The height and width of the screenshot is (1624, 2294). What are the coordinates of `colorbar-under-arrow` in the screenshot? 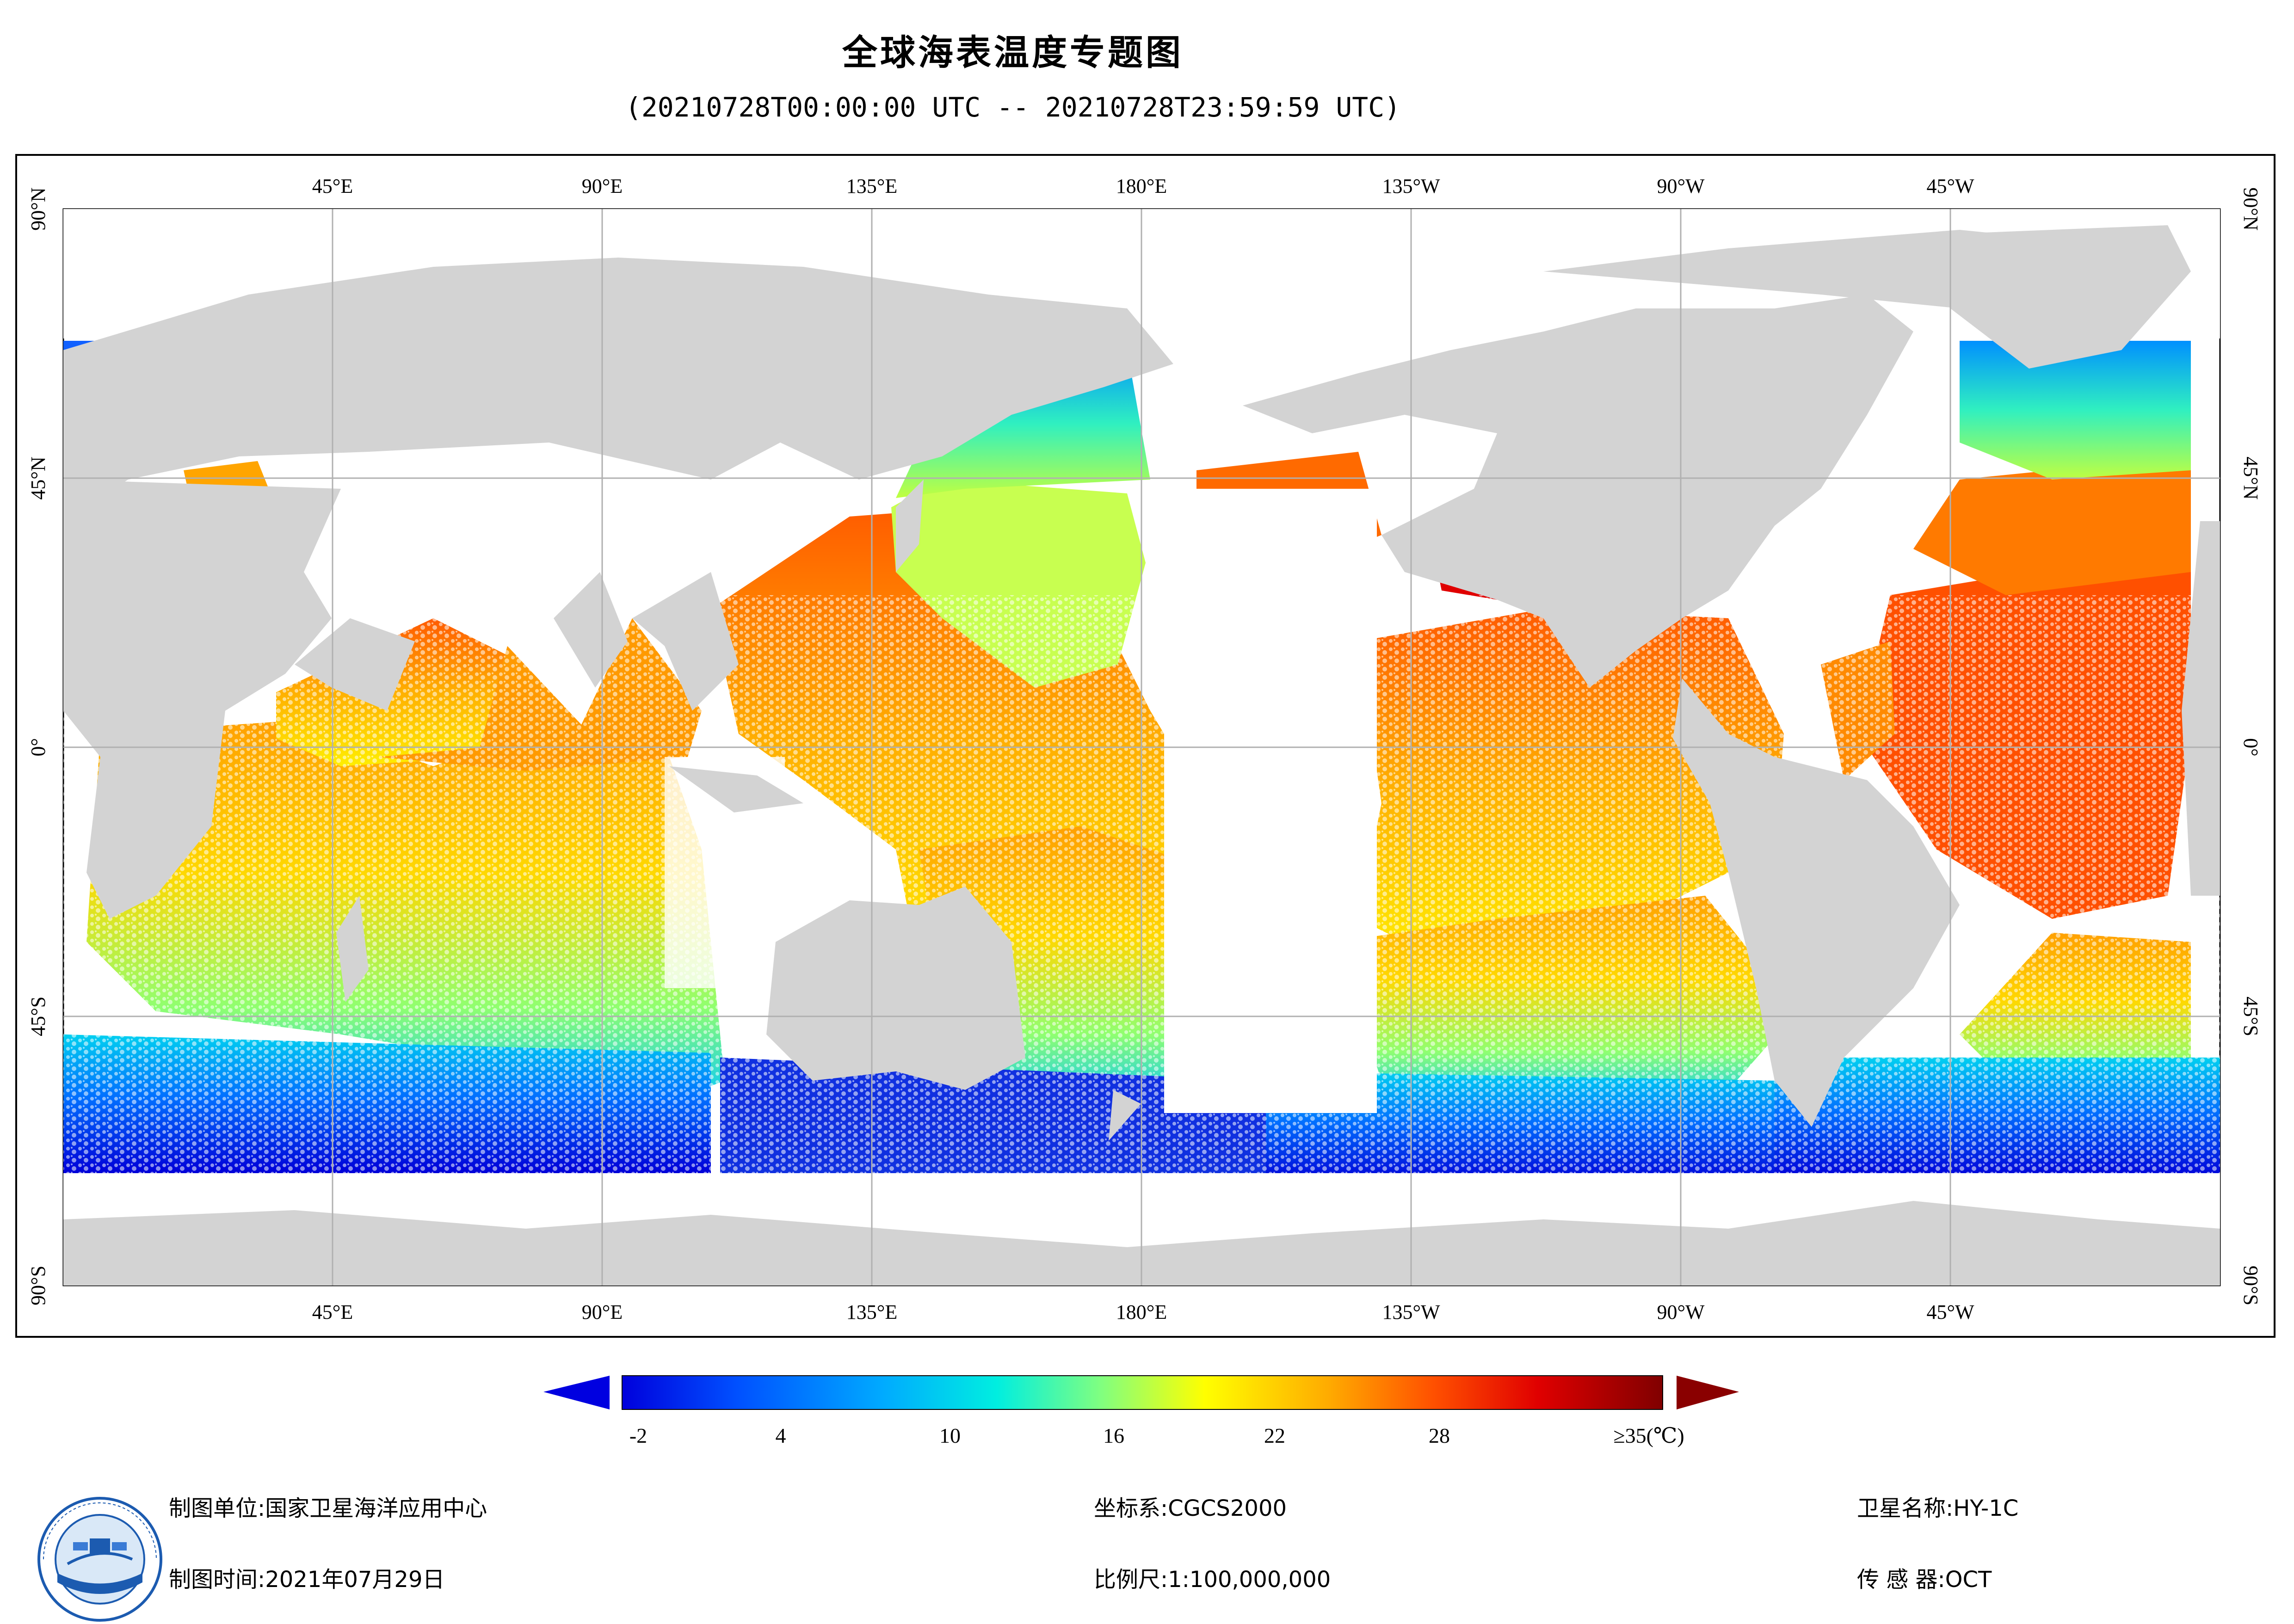 It's located at (576, 1392).